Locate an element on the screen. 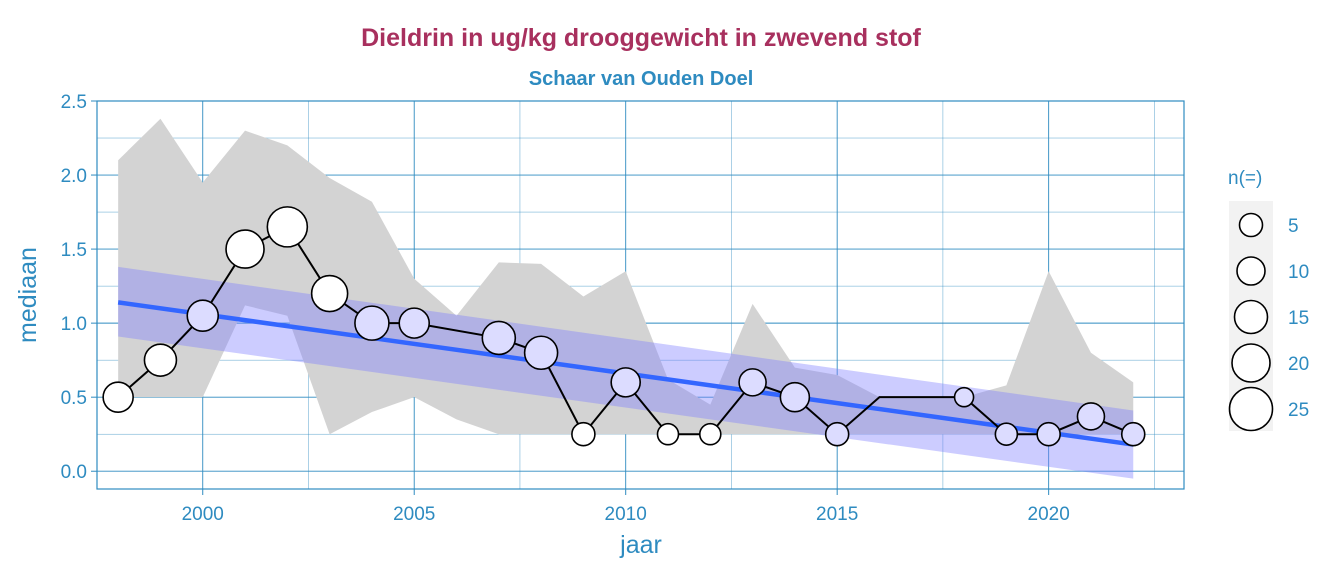  chart-subtitle: Schaar van Ouden Doel is located at coordinates (641, 79).